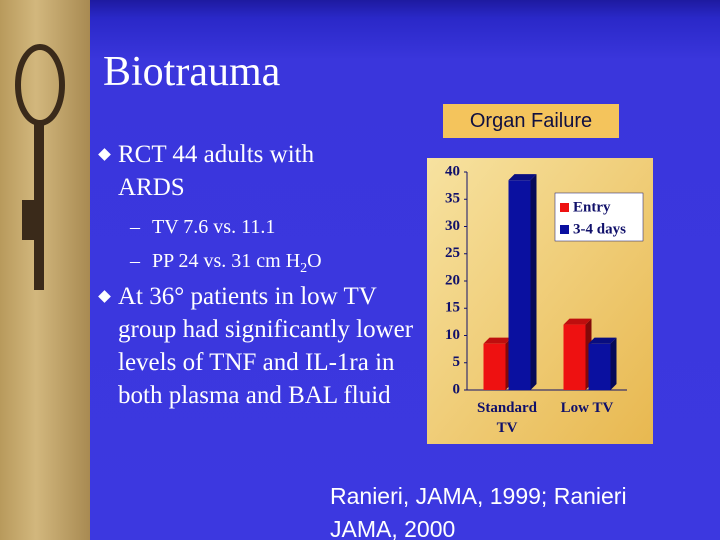 The image size is (720, 540). What do you see at coordinates (478, 511) in the screenshot?
I see `citation: Ranieri, JAMA, 1999; Ranieri JAMA, 2000` at bounding box center [478, 511].